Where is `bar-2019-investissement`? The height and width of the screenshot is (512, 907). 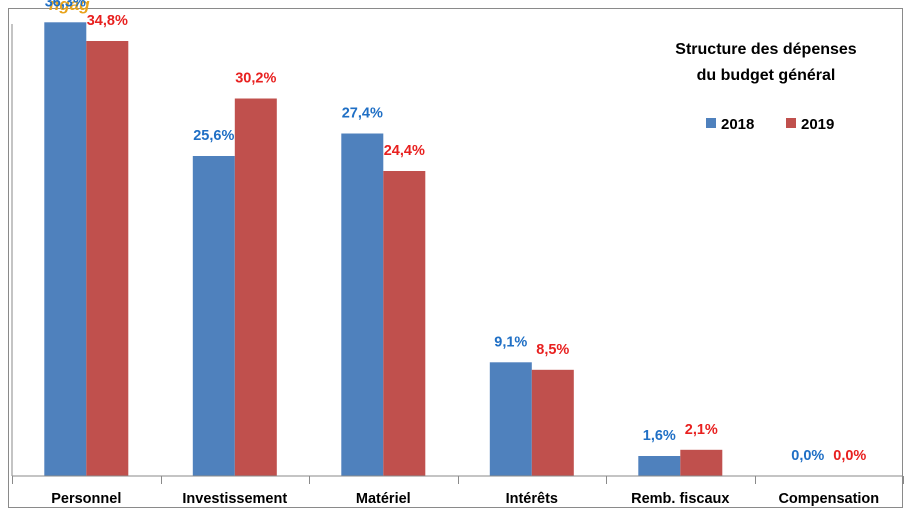
bar-2019-investissement is located at coordinates (255, 287).